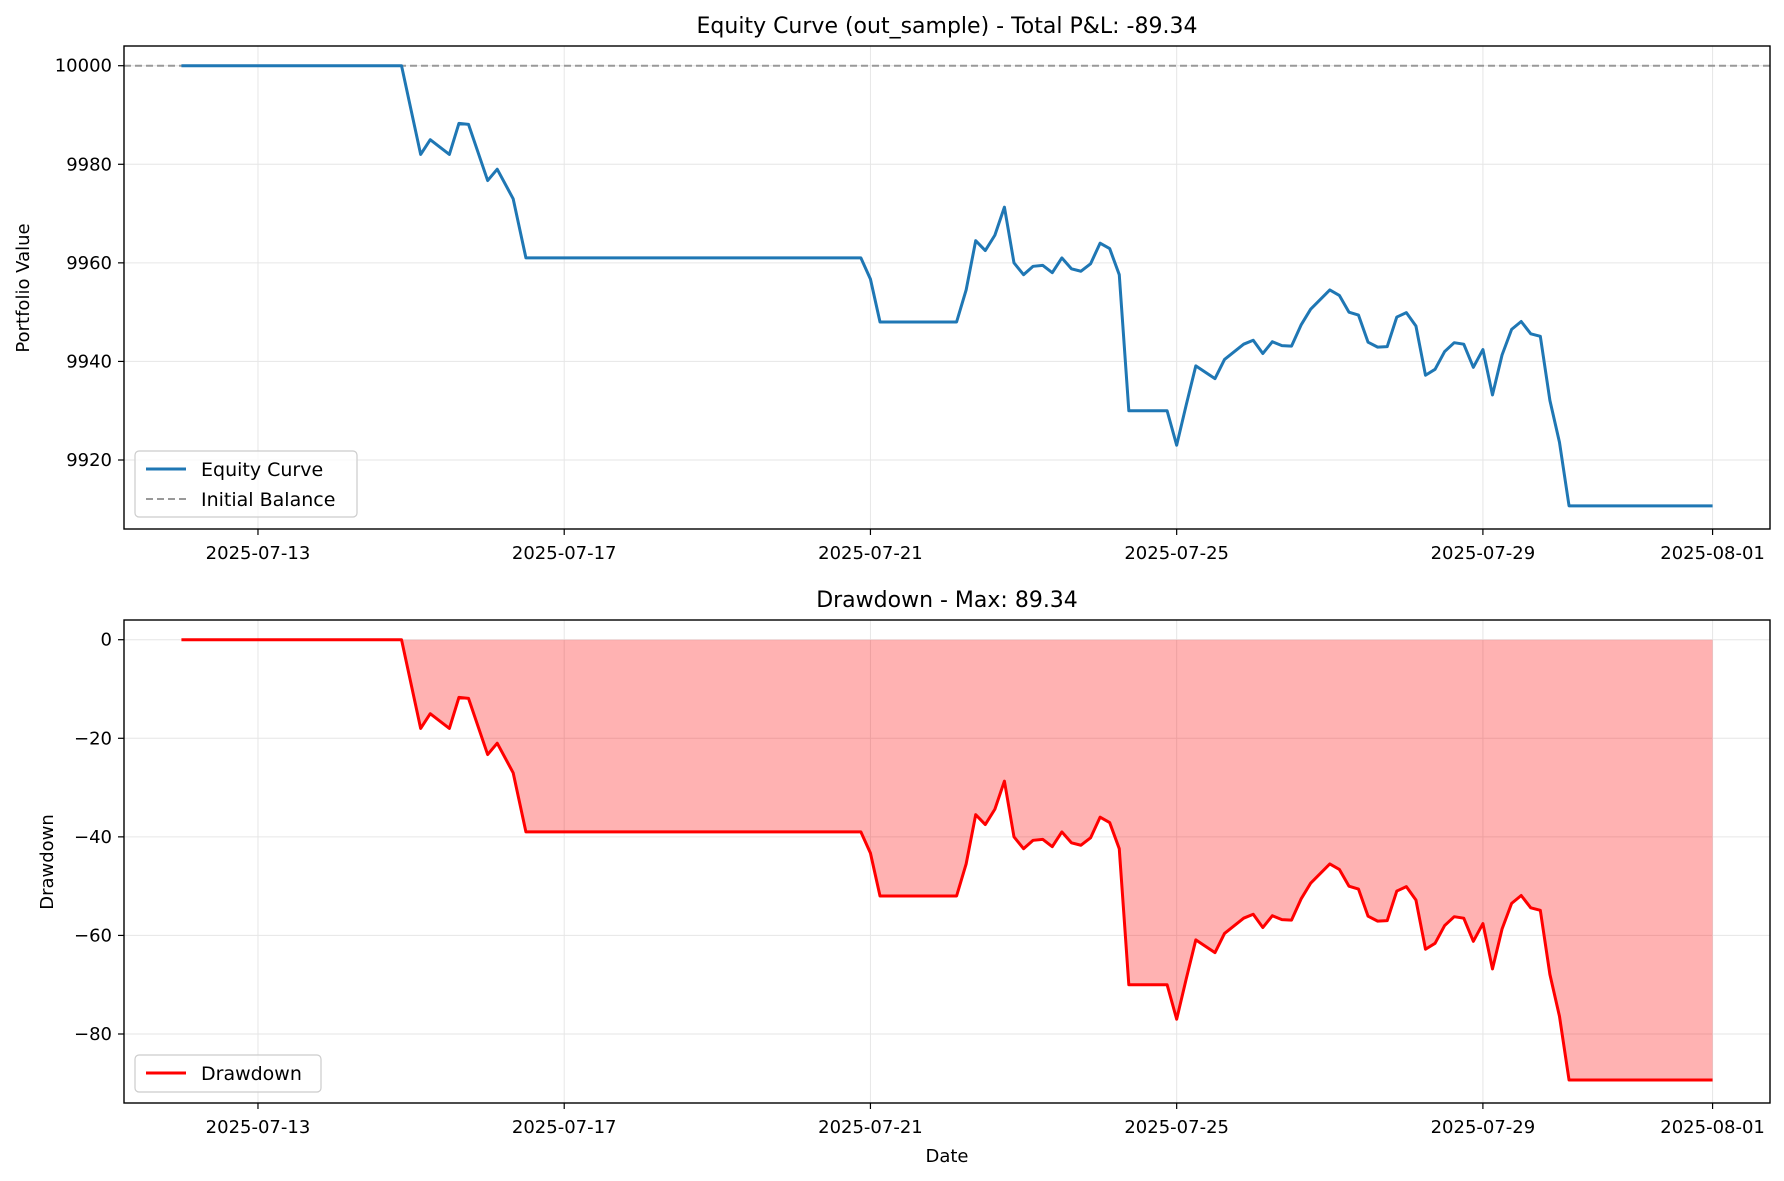 Image resolution: width=1784 pixels, height=1181 pixels. What do you see at coordinates (251, 1074) in the screenshot?
I see `legend-drawdown-label: Drawdown` at bounding box center [251, 1074].